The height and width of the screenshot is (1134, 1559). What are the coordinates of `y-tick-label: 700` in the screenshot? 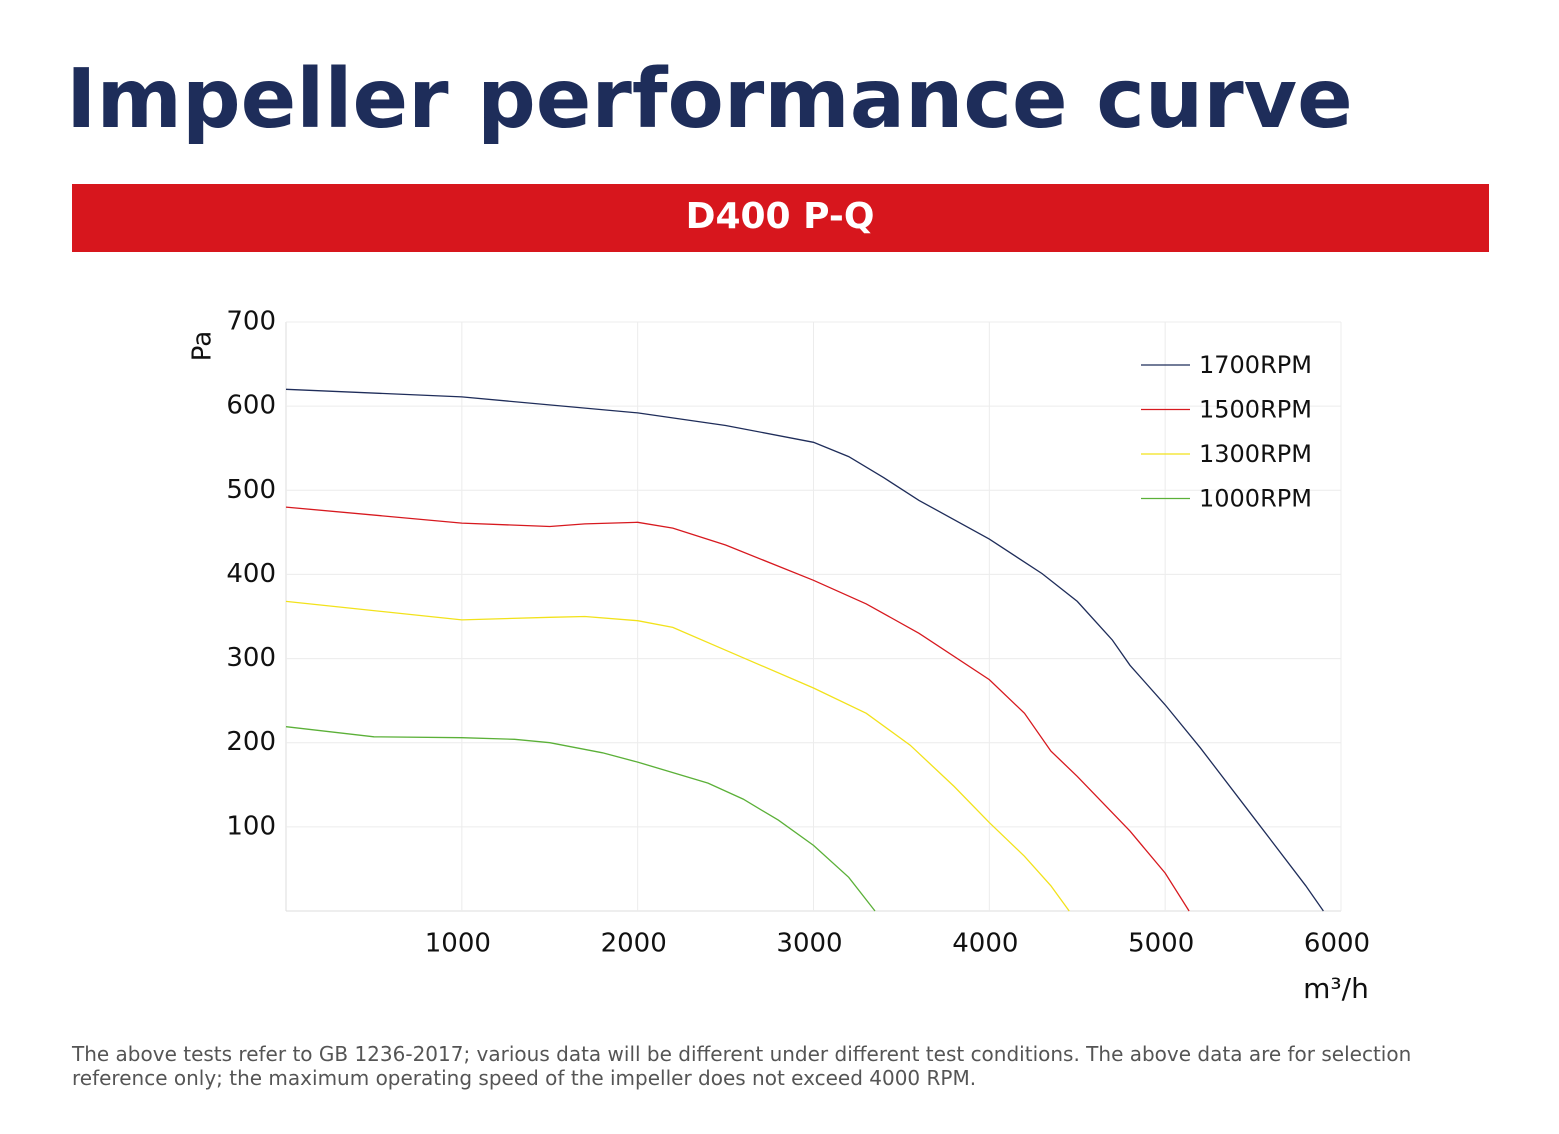 It's located at (251, 322).